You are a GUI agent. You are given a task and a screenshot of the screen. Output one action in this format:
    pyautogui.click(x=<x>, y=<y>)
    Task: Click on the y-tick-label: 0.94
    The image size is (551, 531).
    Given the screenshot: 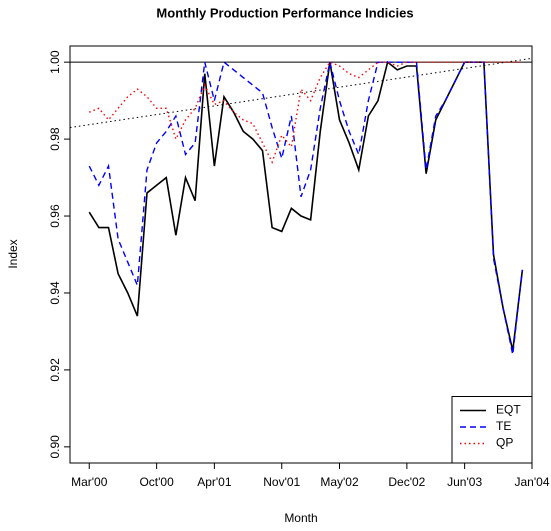 What is the action you would take?
    pyautogui.click(x=55, y=293)
    